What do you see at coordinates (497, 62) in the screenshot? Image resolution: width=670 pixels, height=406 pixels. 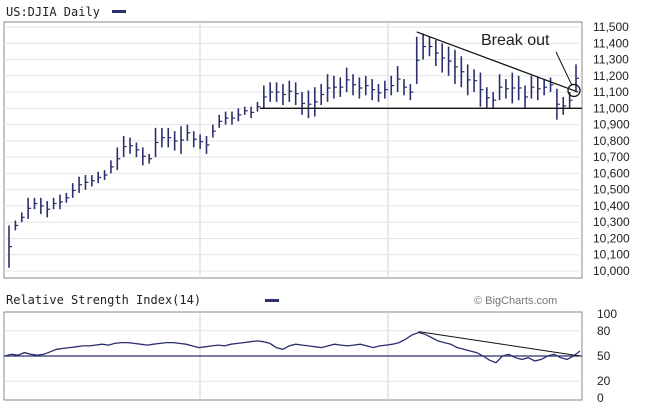 I see `resistance-trendline` at bounding box center [497, 62].